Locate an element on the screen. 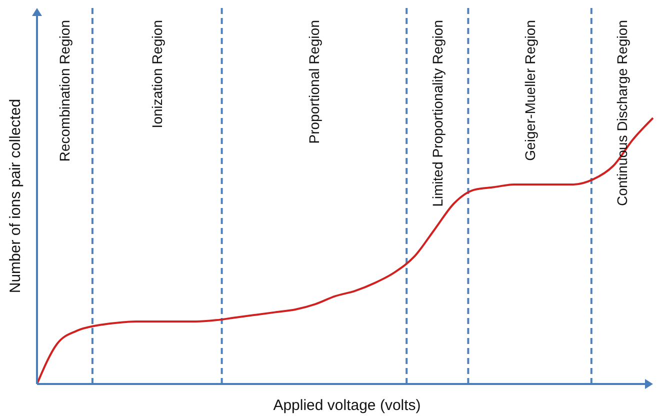 Image resolution: width=657 pixels, height=418 pixels. annotation: Geiger-Mueller Region is located at coordinates (530, 90).